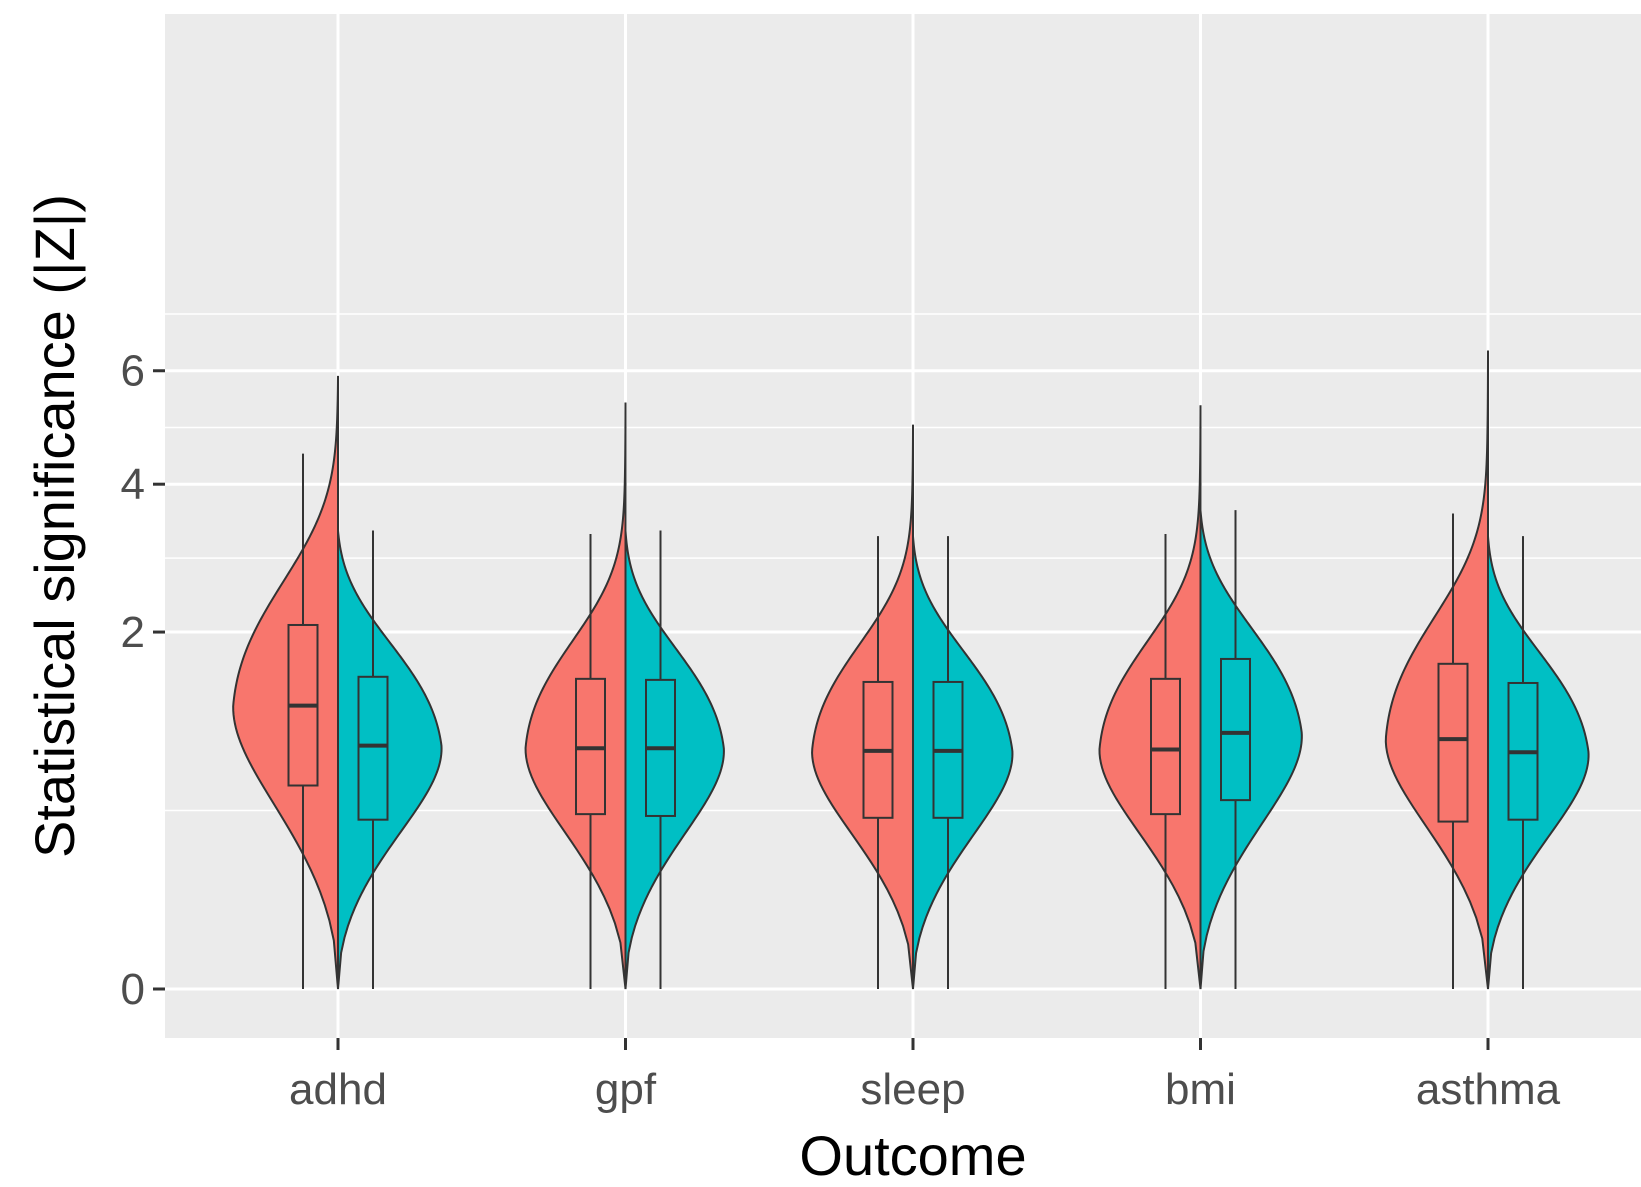  I want to click on x-axis-title: Outcome, so click(912, 1155).